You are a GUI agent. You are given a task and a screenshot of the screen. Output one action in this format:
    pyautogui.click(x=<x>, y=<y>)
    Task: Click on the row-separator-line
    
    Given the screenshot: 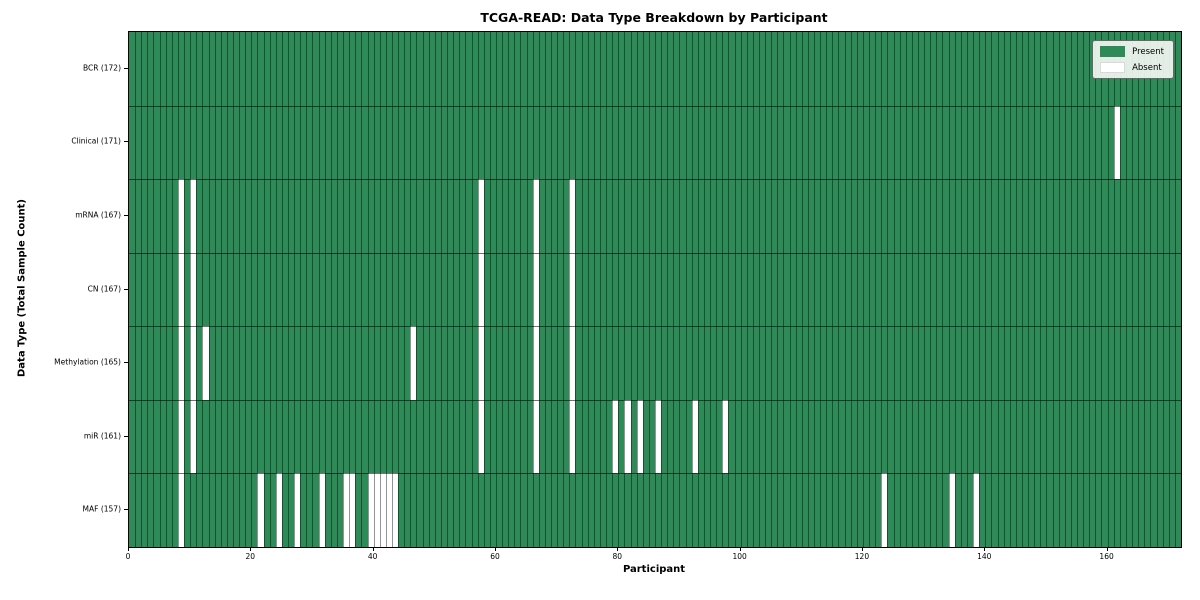 What is the action you would take?
    pyautogui.click(x=655, y=474)
    